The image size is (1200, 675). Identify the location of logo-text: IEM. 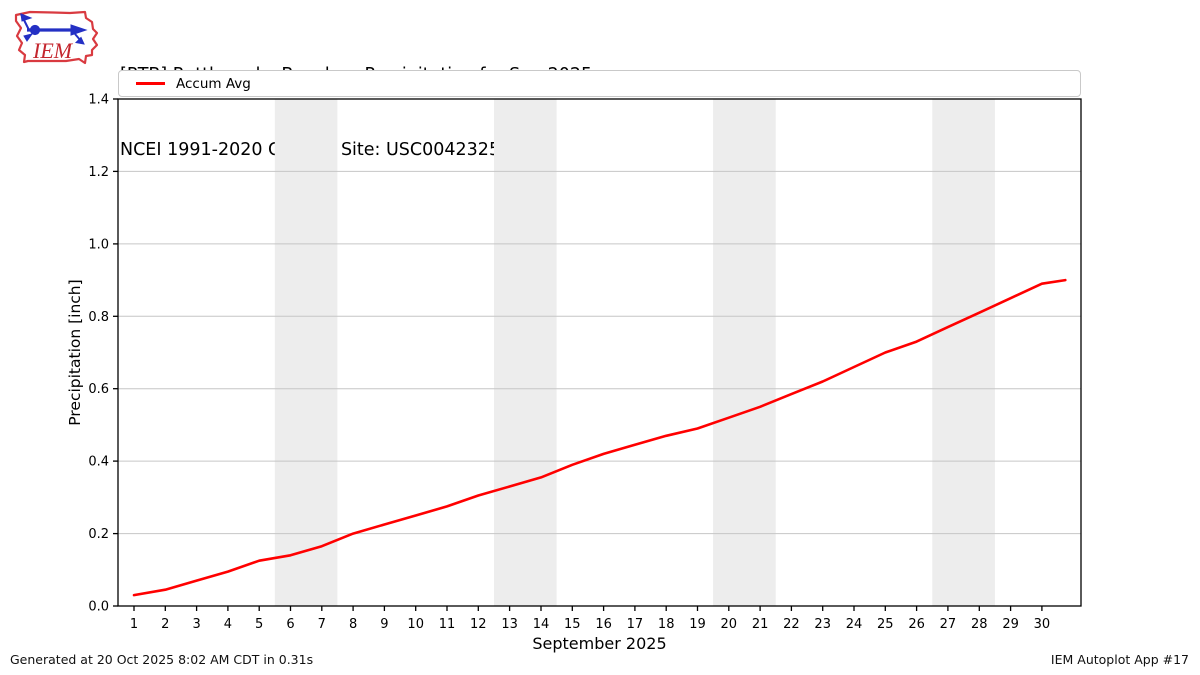
(53, 50).